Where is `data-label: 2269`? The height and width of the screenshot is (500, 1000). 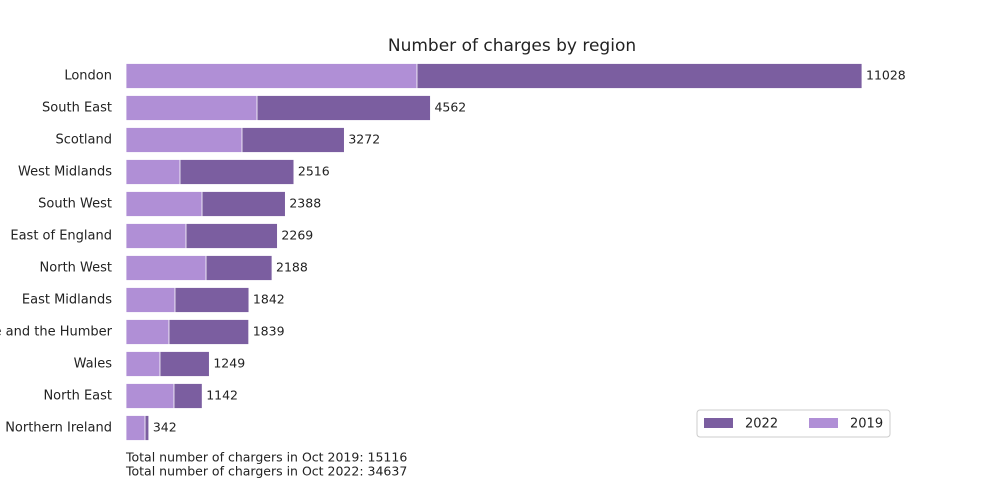 data-label: 2269 is located at coordinates (297, 235).